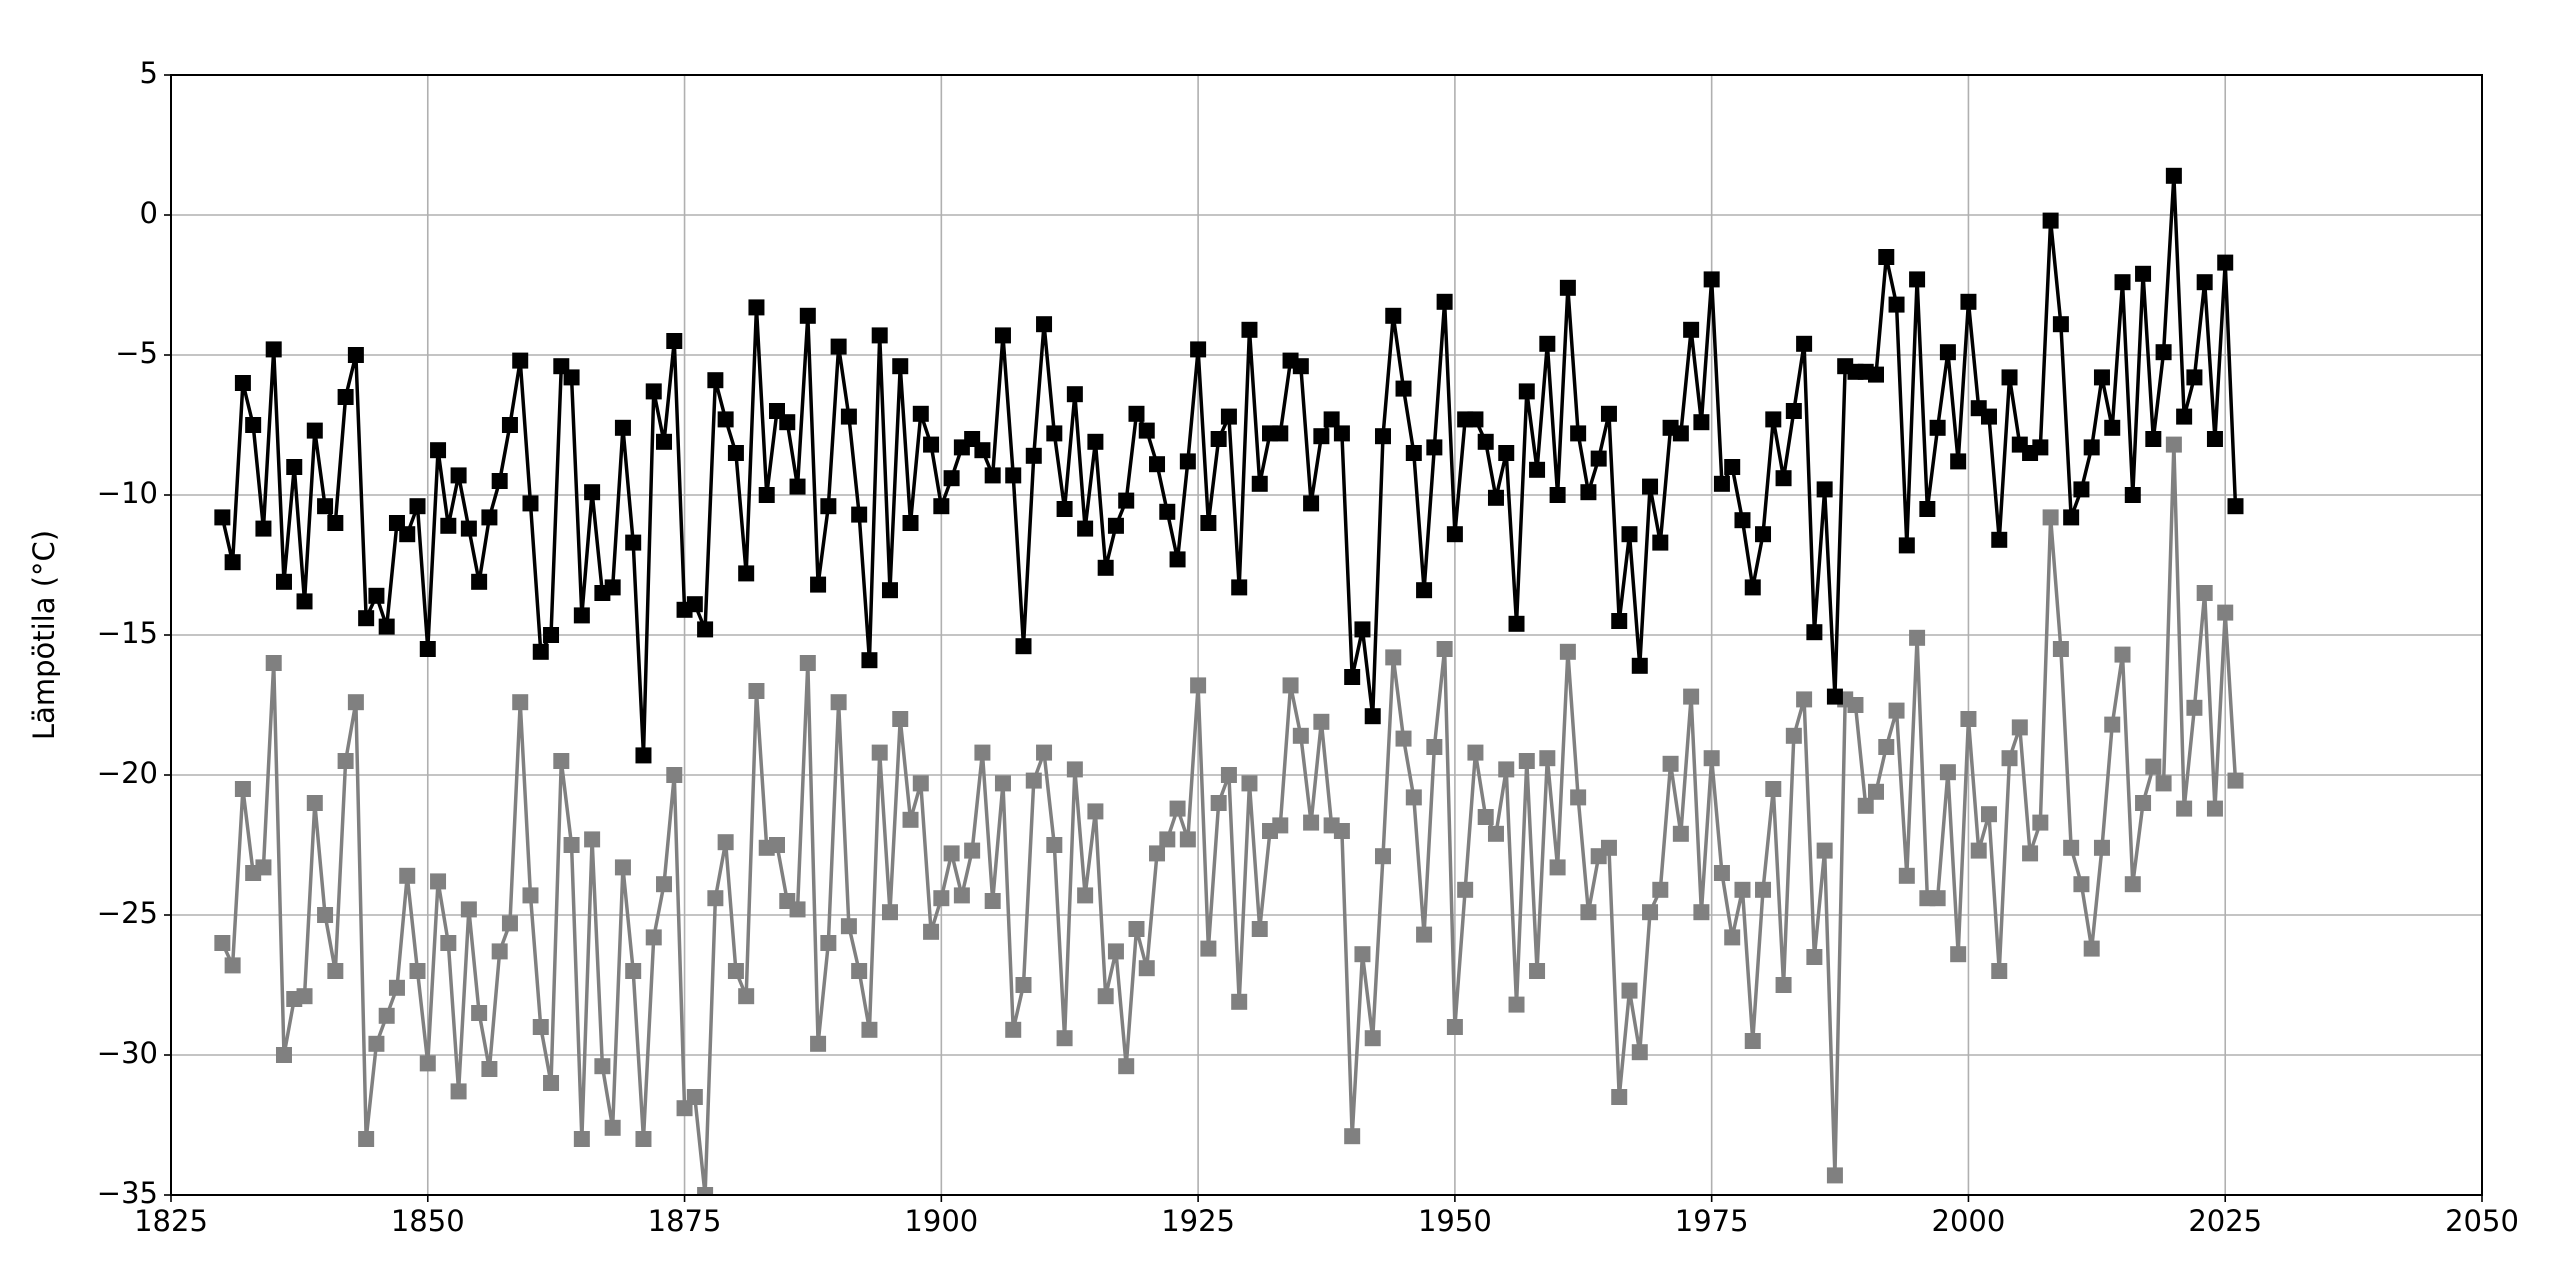  I want to click on x-tick-label: 2025, so click(2225, 1221).